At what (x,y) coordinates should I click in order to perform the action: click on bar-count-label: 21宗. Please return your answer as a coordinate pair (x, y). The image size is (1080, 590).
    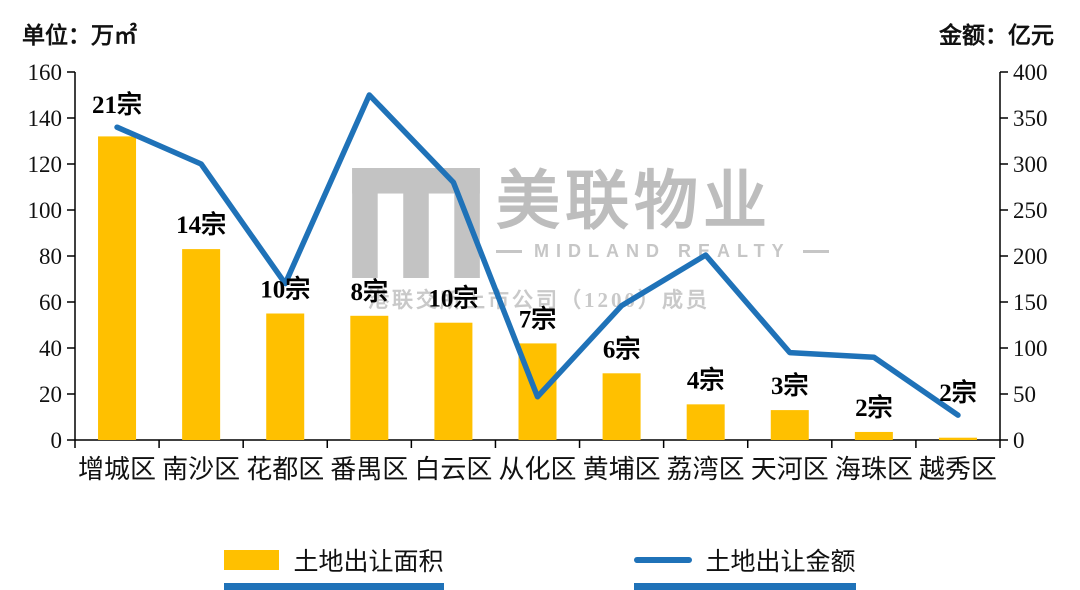
    Looking at the image, I should click on (117, 104).